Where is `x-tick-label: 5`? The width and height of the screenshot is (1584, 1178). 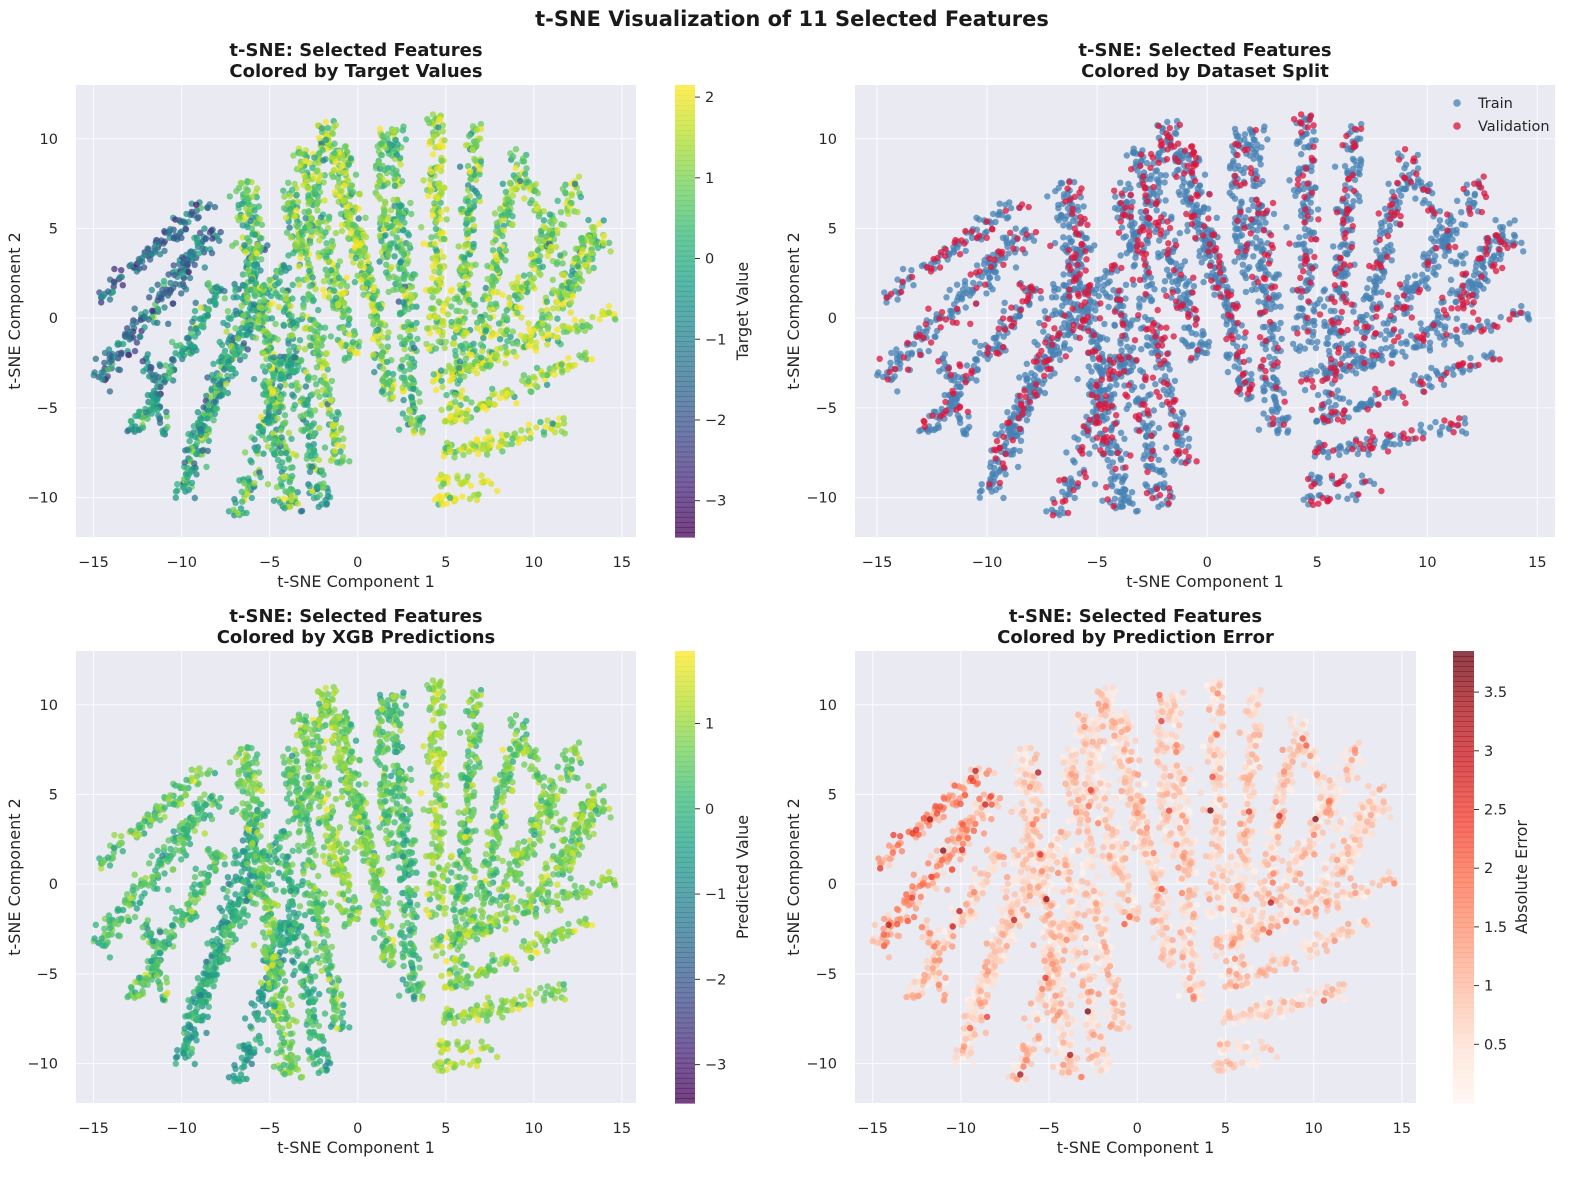 x-tick-label: 5 is located at coordinates (1317, 563).